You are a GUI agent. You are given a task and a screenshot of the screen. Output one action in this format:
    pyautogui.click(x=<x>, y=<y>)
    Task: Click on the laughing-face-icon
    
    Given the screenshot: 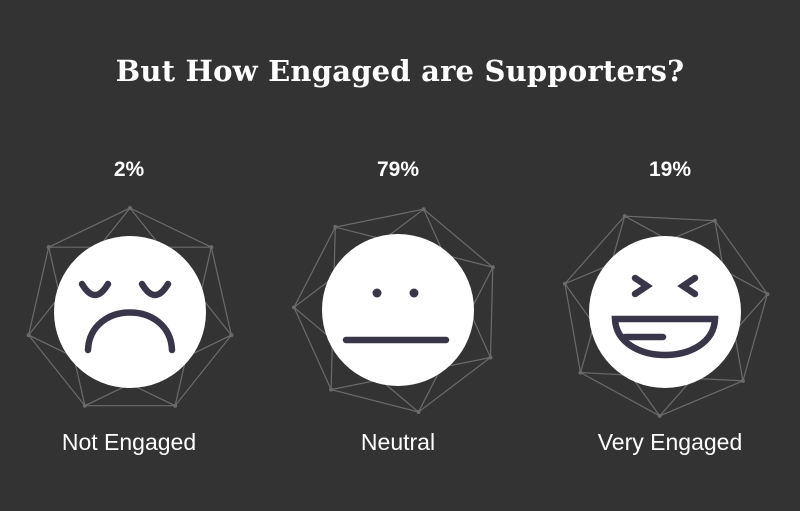 What is the action you would take?
    pyautogui.click(x=665, y=316)
    